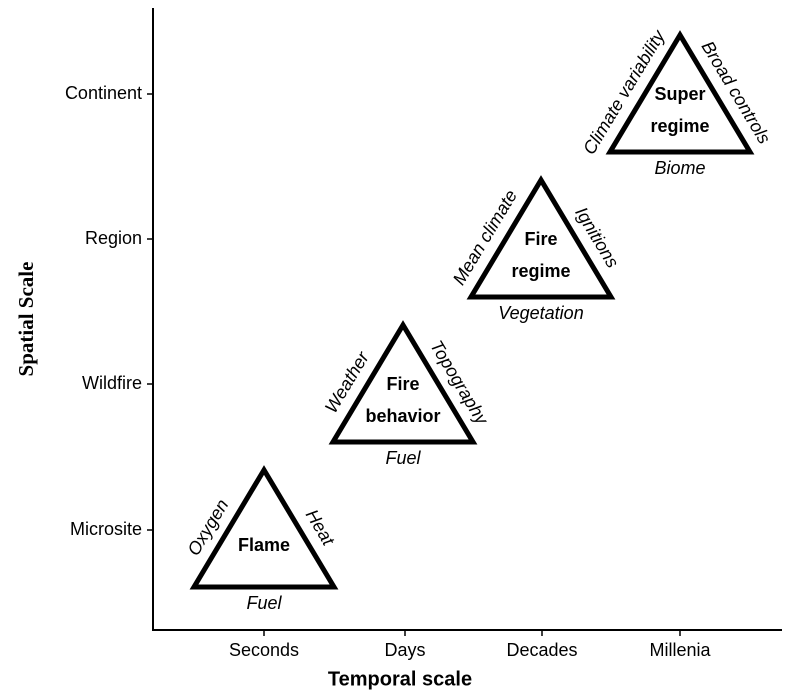  I want to click on triangle-title: Flame, so click(264, 545).